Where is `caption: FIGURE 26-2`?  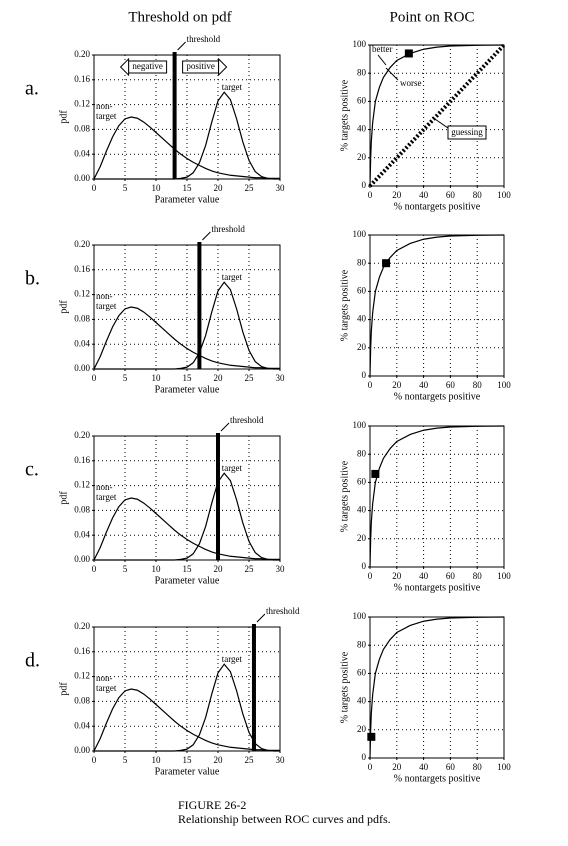 caption: FIGURE 26-2 is located at coordinates (212, 805).